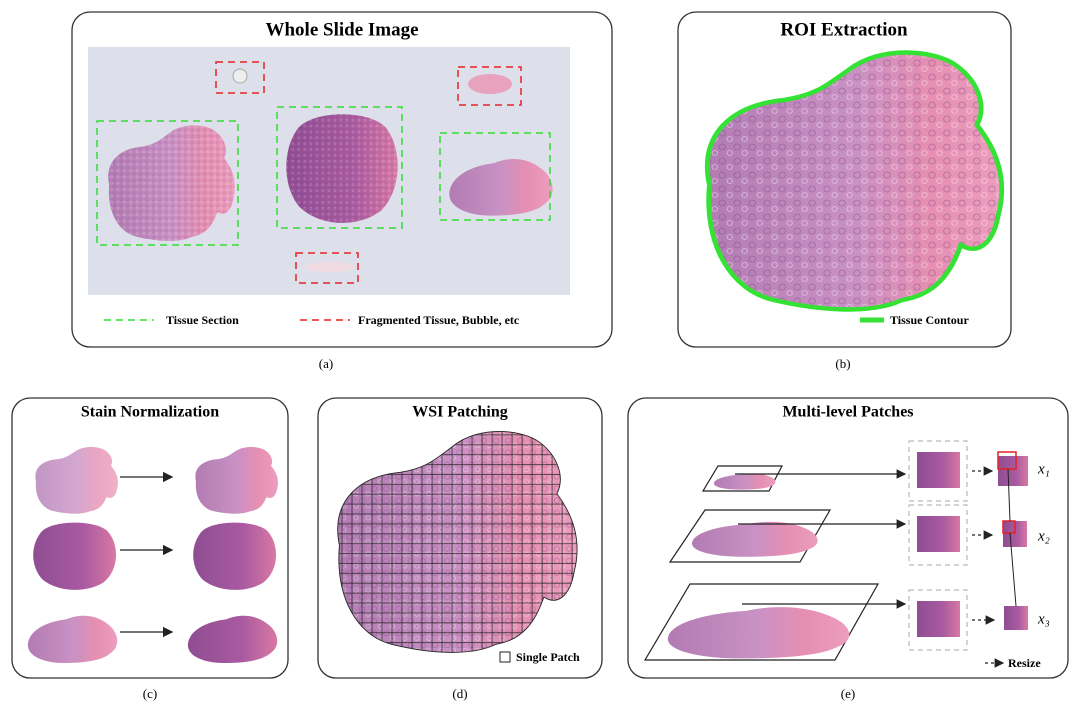 The width and height of the screenshot is (1080, 717). What do you see at coordinates (848, 693) in the screenshot?
I see `caption: (e)` at bounding box center [848, 693].